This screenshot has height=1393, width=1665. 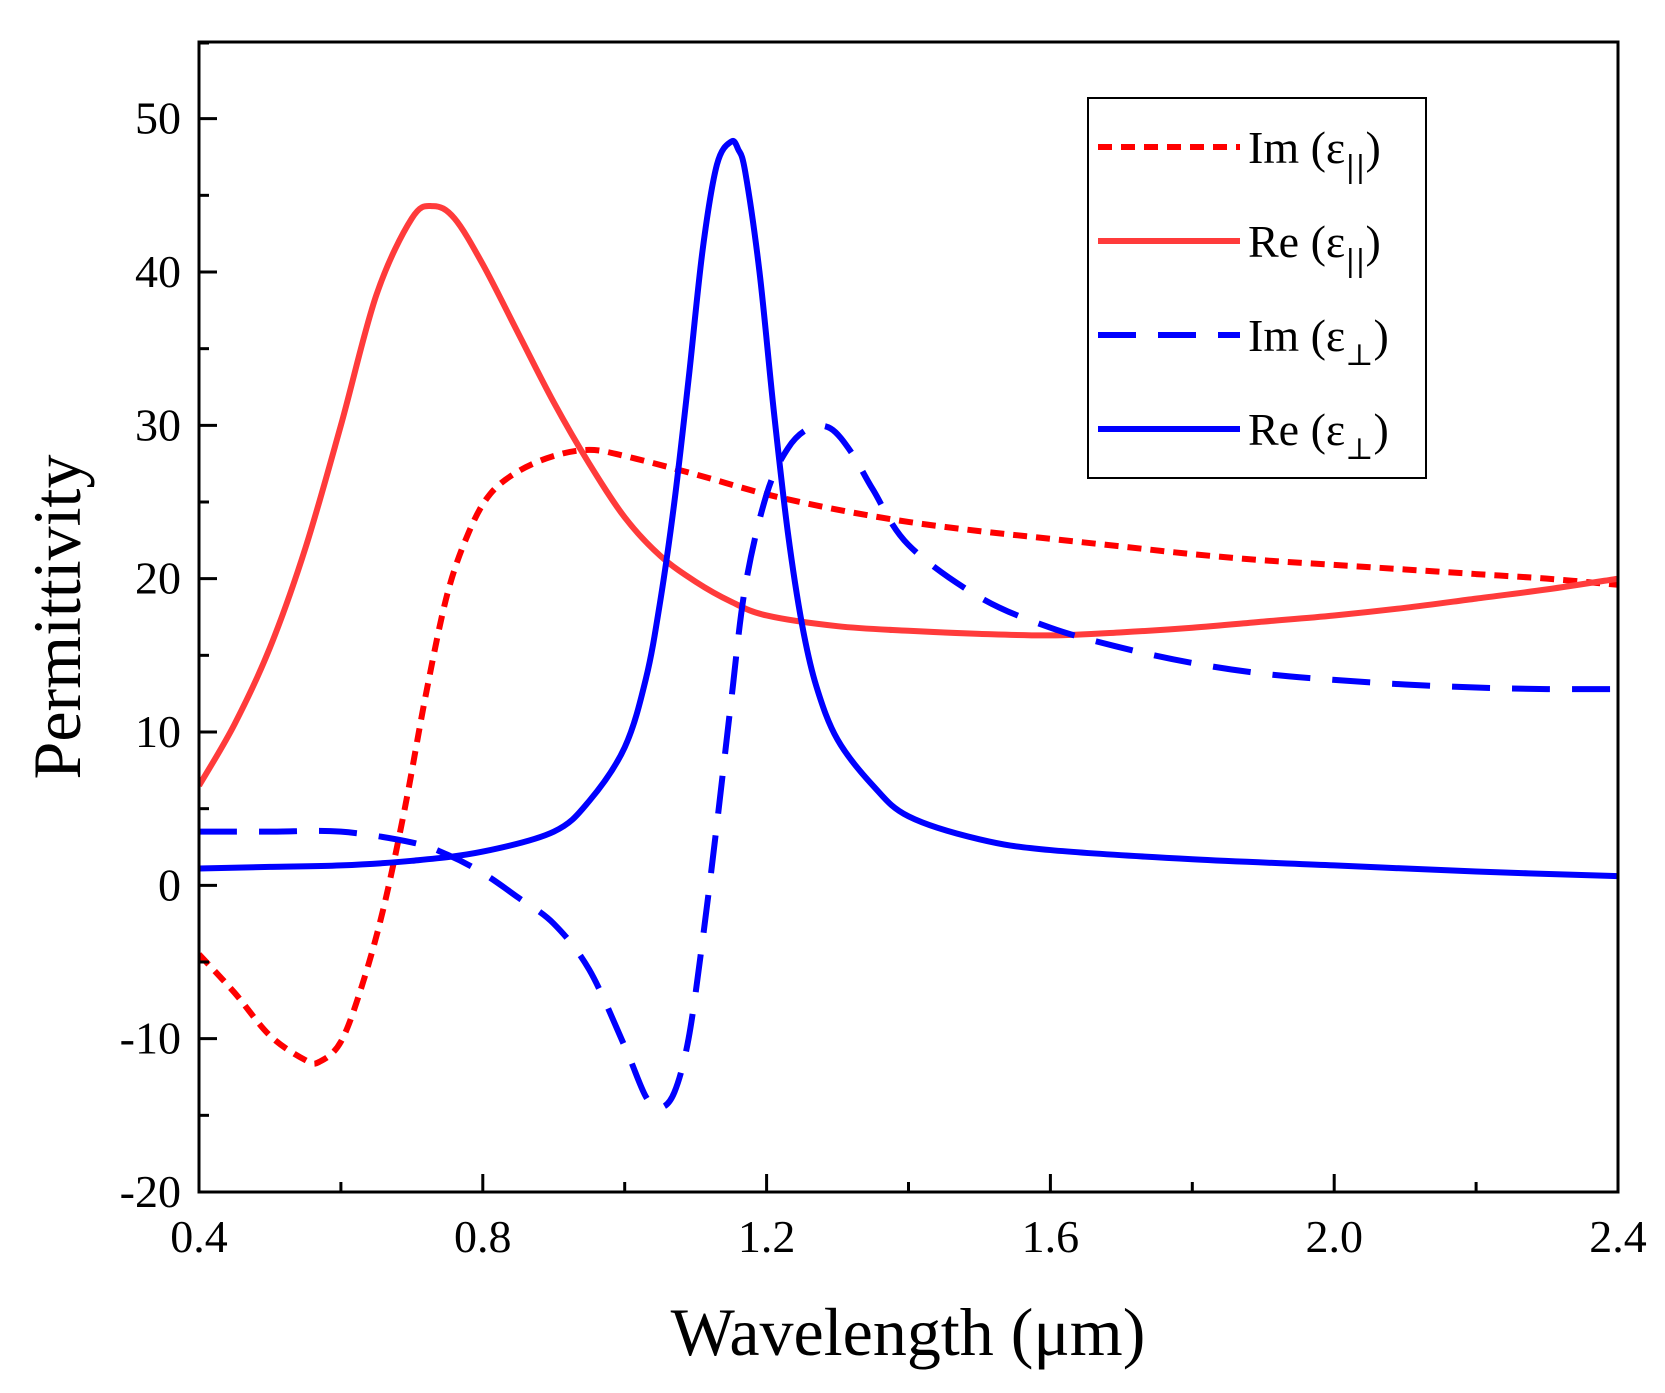 I want to click on y-tick-label: 40, so click(x=158, y=271).